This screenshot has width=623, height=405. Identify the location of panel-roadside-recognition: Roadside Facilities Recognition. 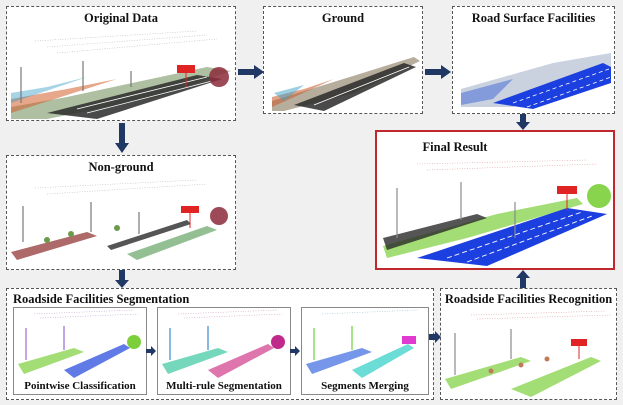
(528, 344).